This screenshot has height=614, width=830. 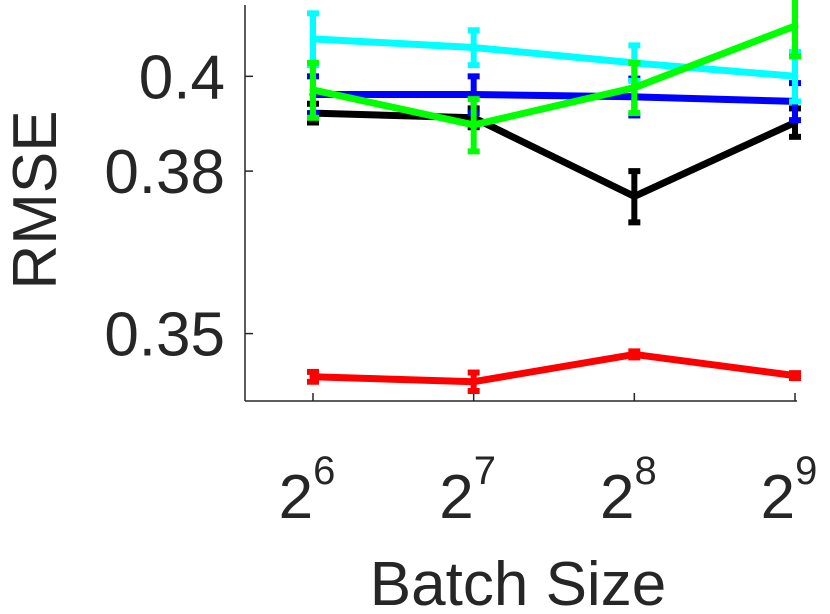 I want to click on x-tick-label: 26, so click(x=307, y=490).